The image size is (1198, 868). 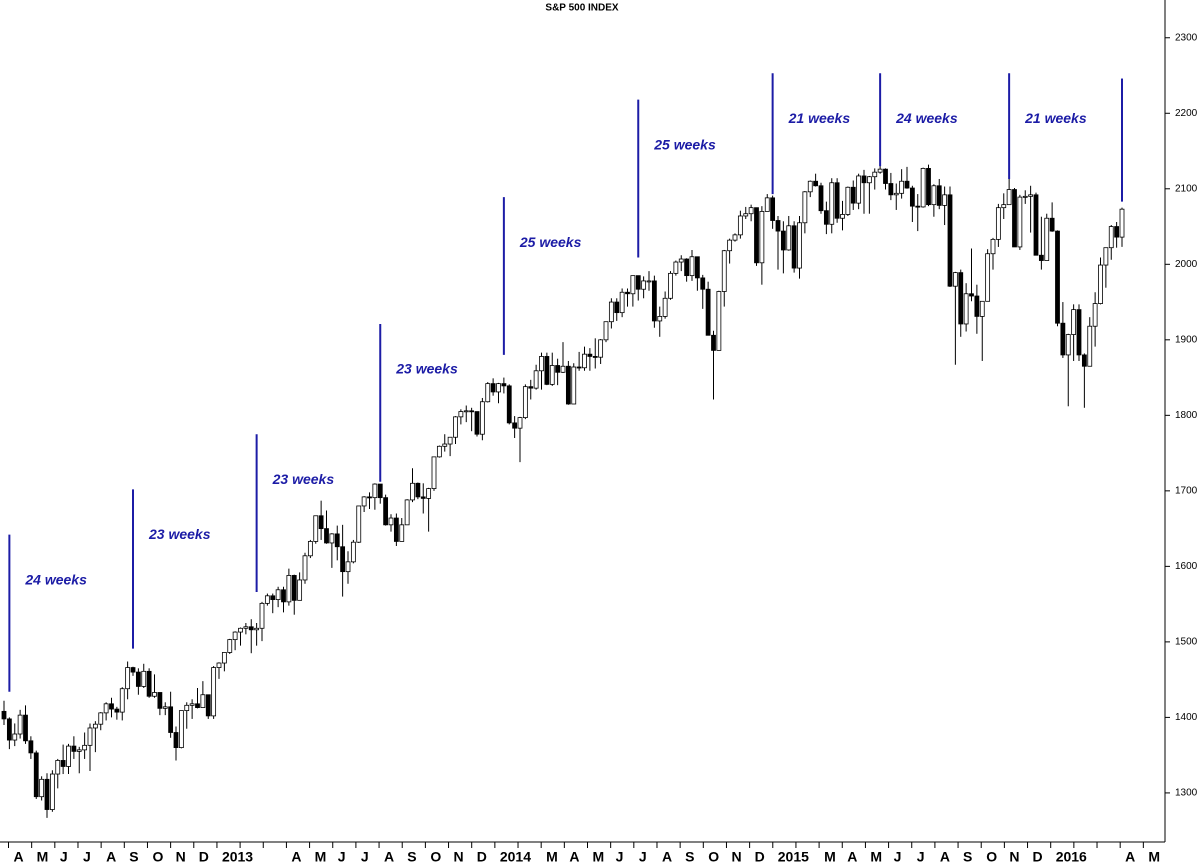 What do you see at coordinates (515, 857) in the screenshot?
I see `x-tick-label: 2014` at bounding box center [515, 857].